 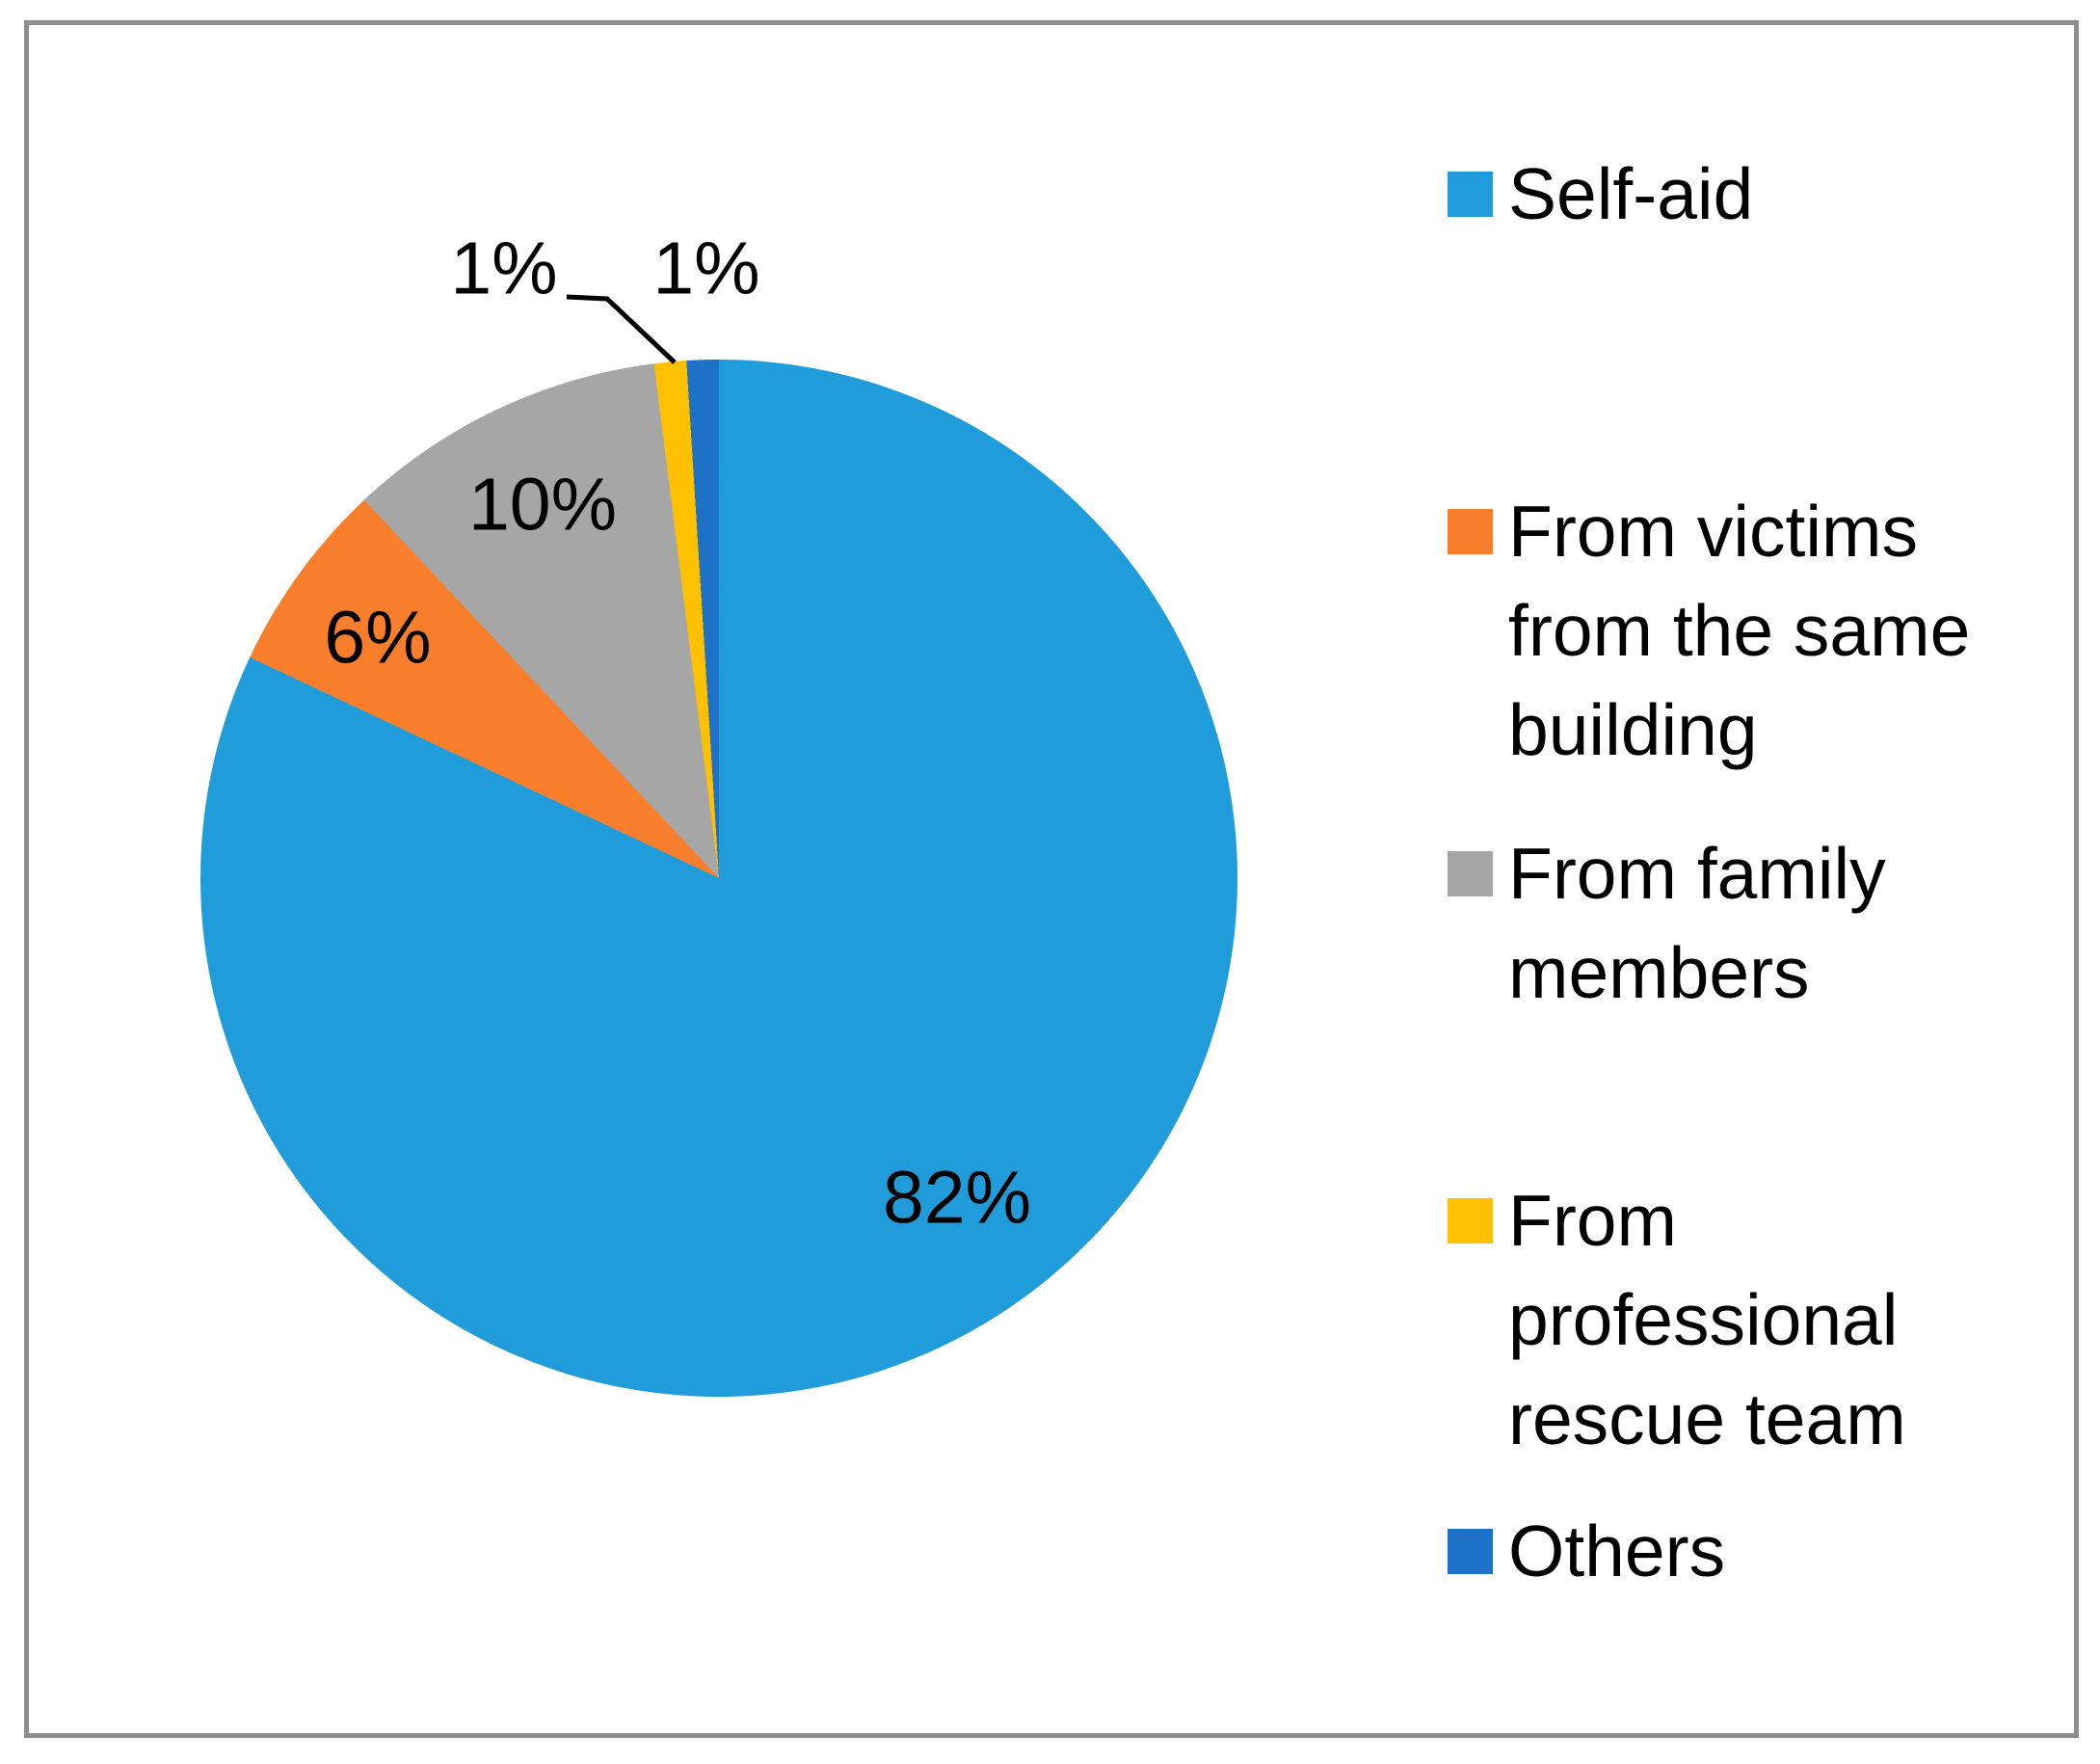 I want to click on legend-label-line: Others, so click(x=1617, y=1550).